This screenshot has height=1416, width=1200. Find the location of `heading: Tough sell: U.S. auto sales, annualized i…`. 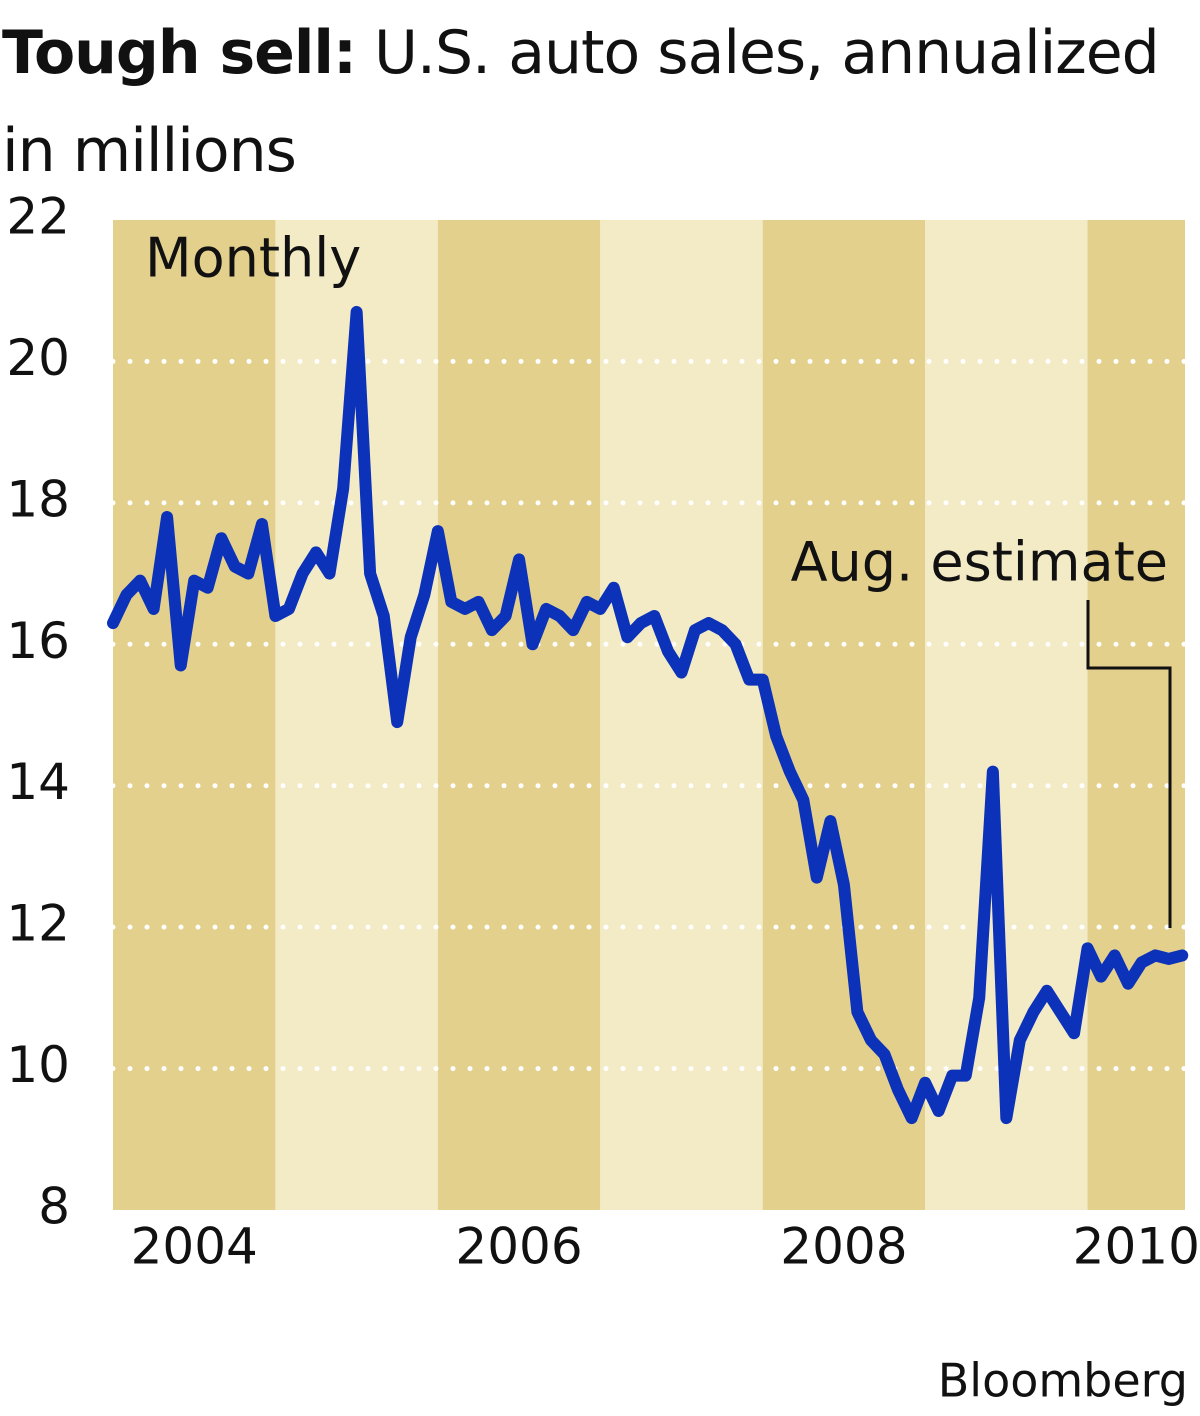

heading: Tough sell: U.S. auto sales, annualized i… is located at coordinates (582, 102).